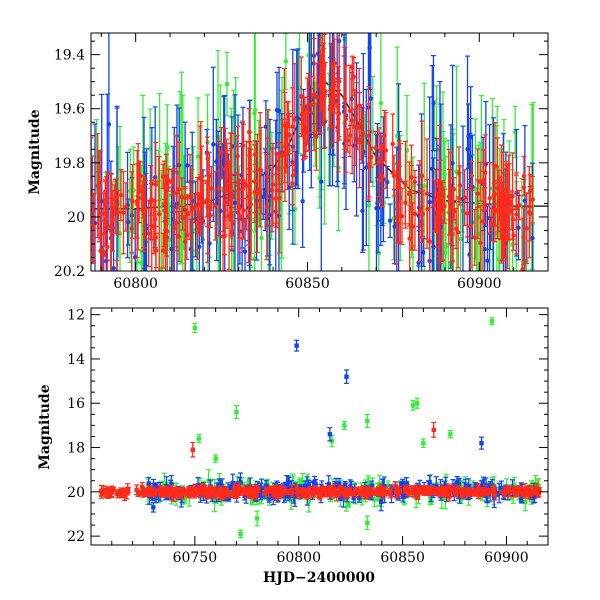 The width and height of the screenshot is (600, 600). Describe the element at coordinates (69, 110) in the screenshot. I see `top-y-tick-label: 19.6` at that location.